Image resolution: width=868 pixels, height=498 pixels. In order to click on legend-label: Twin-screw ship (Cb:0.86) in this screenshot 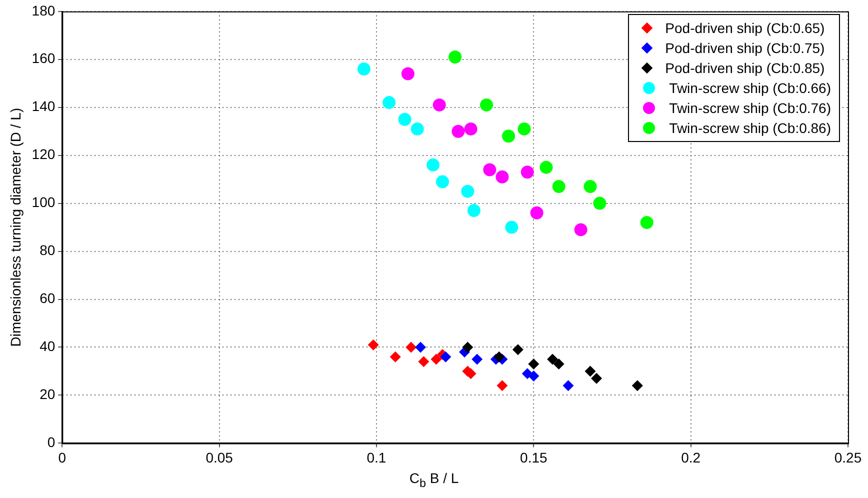, I will do `click(750, 128)`.